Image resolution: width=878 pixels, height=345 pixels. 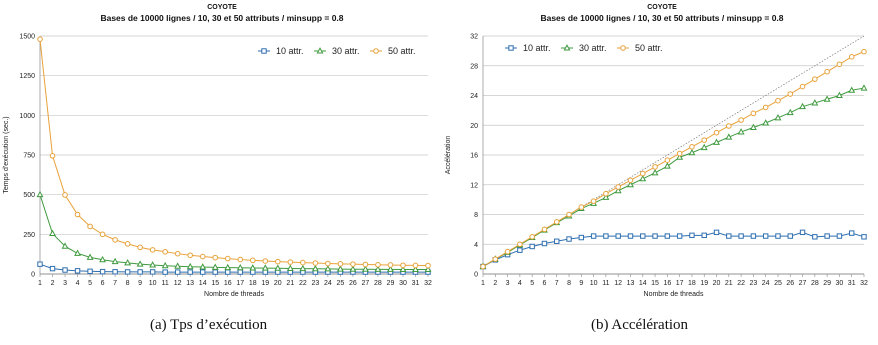 I want to click on x-tick-label: 2, so click(x=53, y=283).